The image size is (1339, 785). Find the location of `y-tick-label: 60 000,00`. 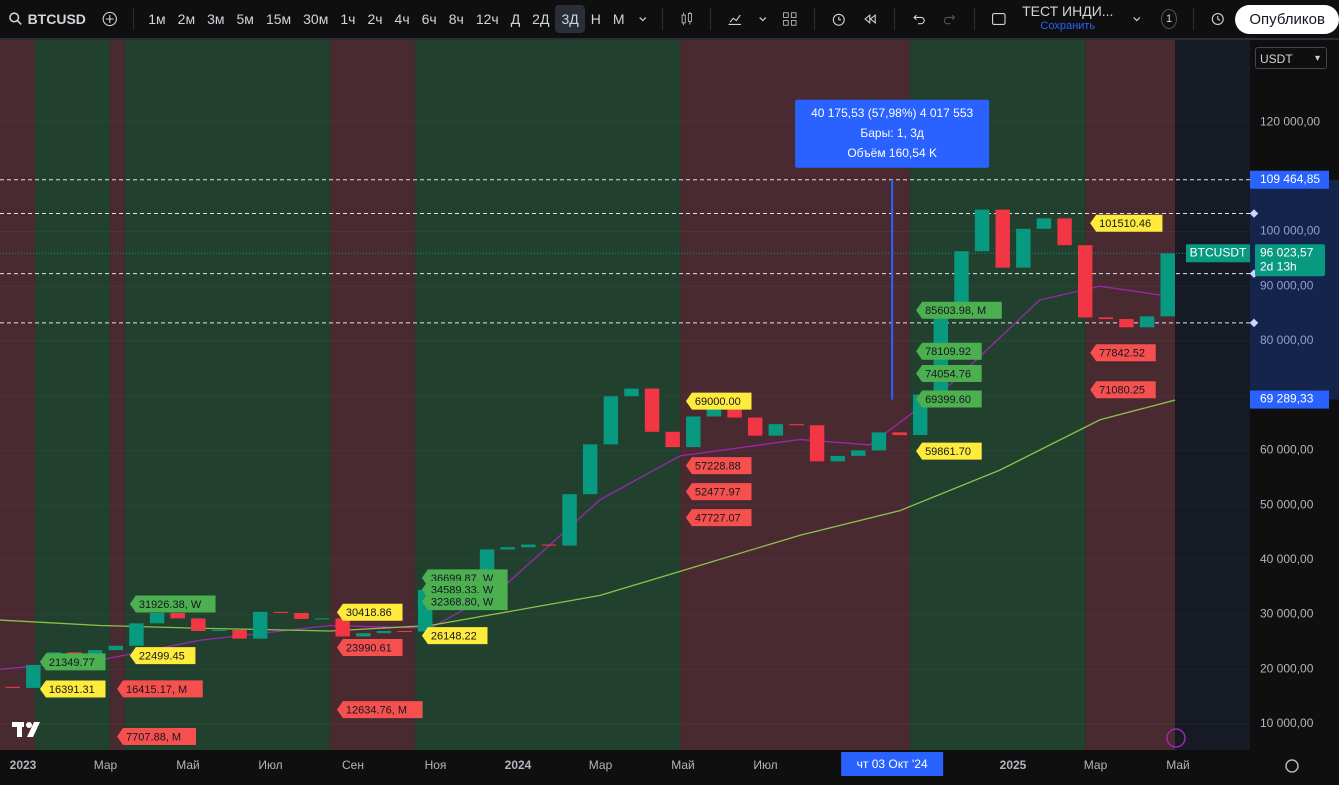

y-tick-label: 60 000,00 is located at coordinates (1287, 450).